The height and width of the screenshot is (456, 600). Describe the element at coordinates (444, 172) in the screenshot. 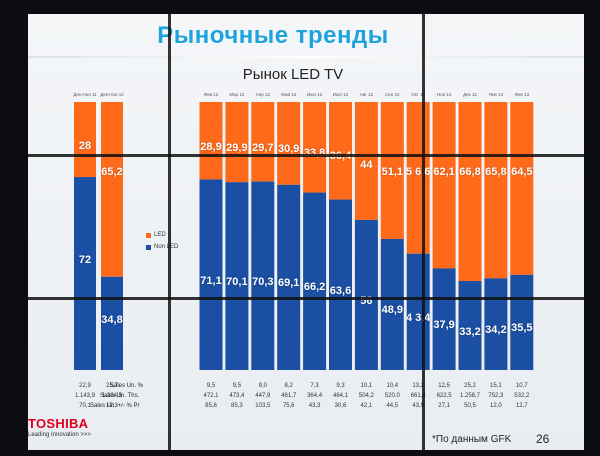

I see `bar-label-led-11: 62,1` at that location.